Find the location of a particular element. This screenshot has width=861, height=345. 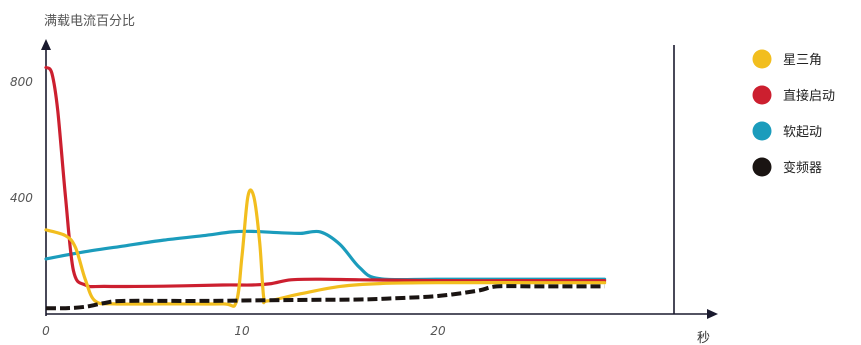

x-axis-unit: 秒 is located at coordinates (703, 338).